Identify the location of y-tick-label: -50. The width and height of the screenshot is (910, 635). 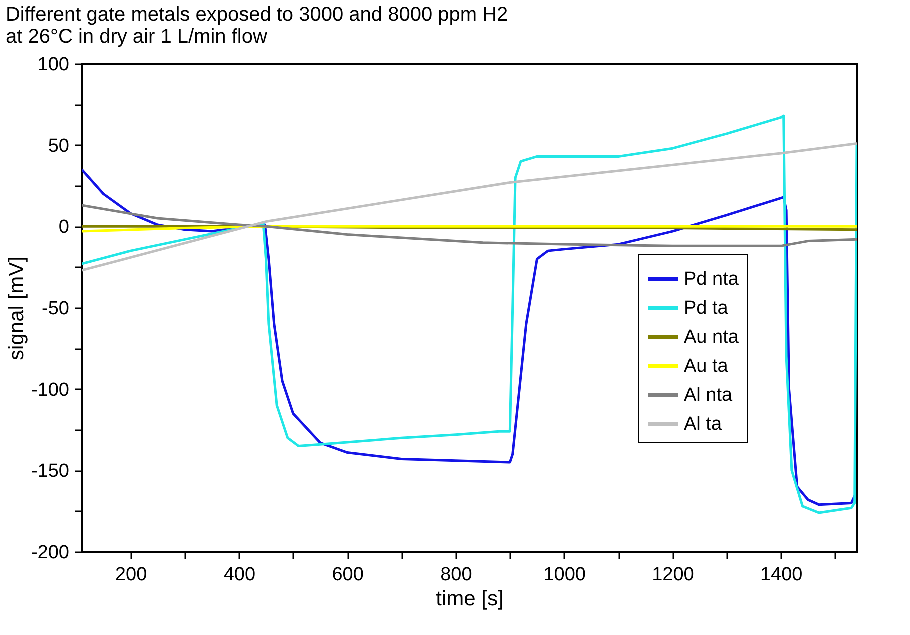
(56, 309).